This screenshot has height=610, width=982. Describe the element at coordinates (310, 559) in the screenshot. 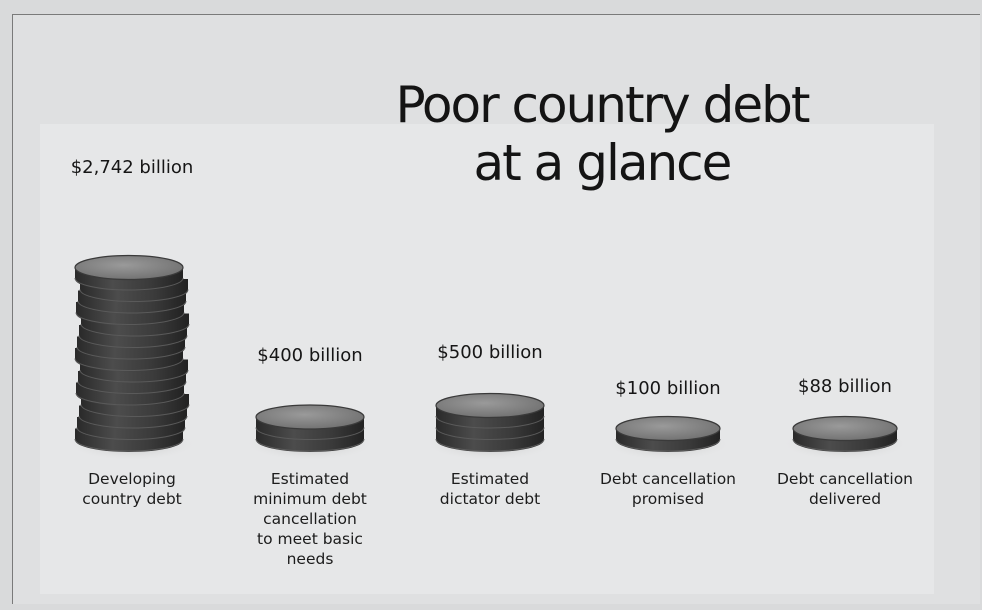

I see `category-label-line: needs` at that location.